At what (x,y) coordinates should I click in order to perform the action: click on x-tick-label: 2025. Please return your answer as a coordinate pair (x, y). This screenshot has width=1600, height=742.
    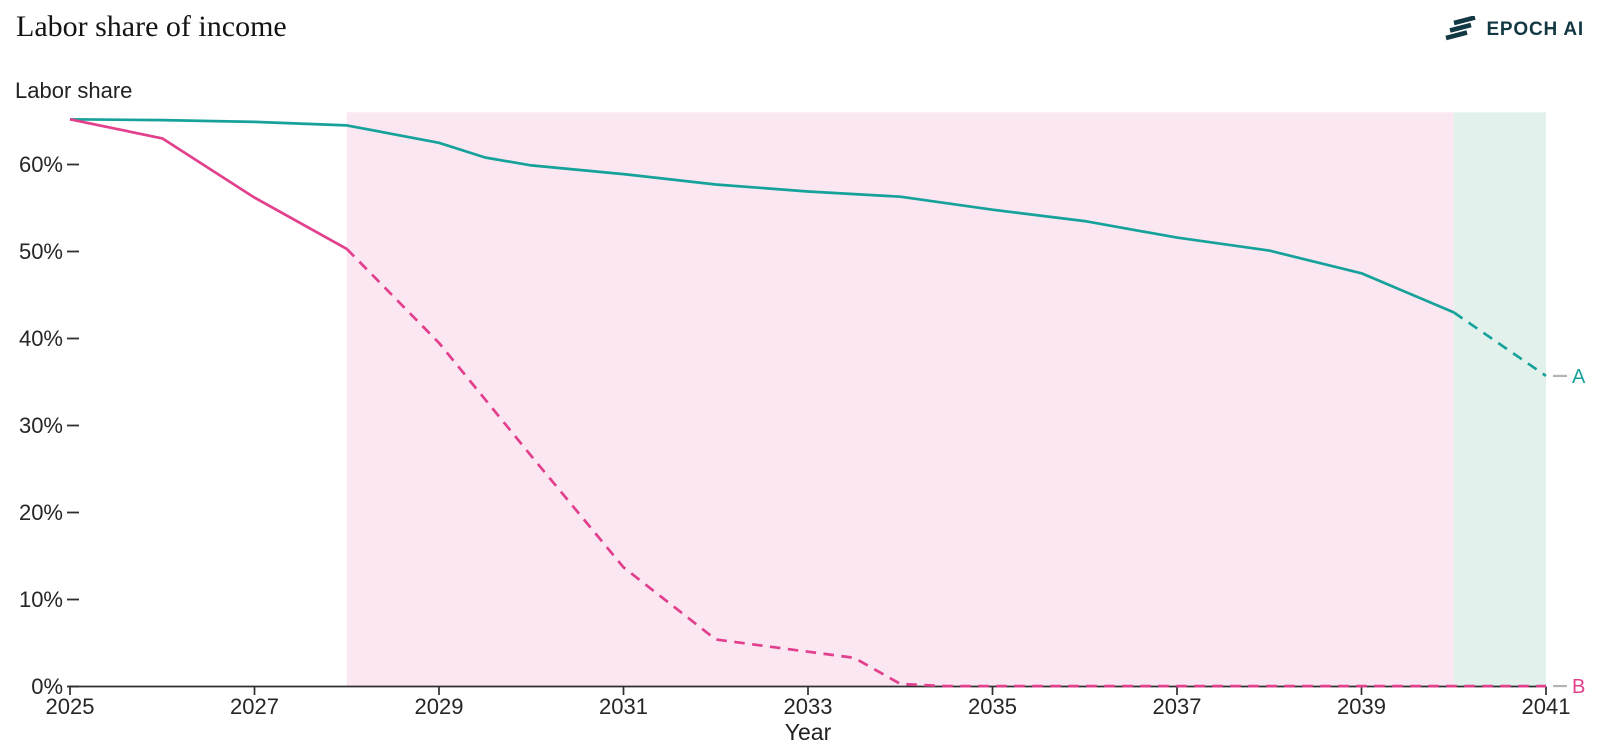
    Looking at the image, I should click on (70, 706).